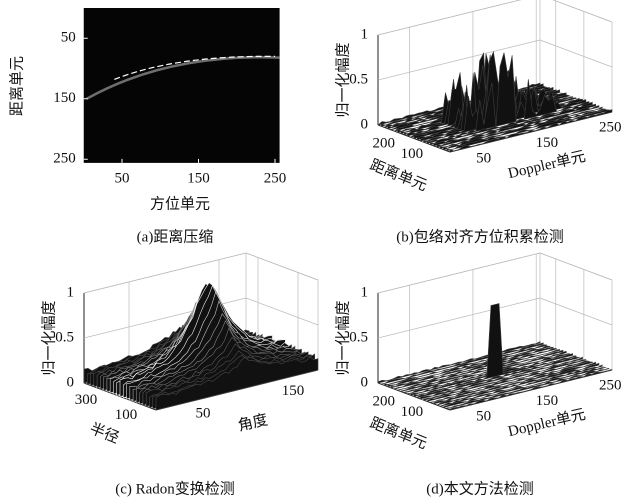  I want to click on caption: (d)本文方法检测, so click(480, 488).